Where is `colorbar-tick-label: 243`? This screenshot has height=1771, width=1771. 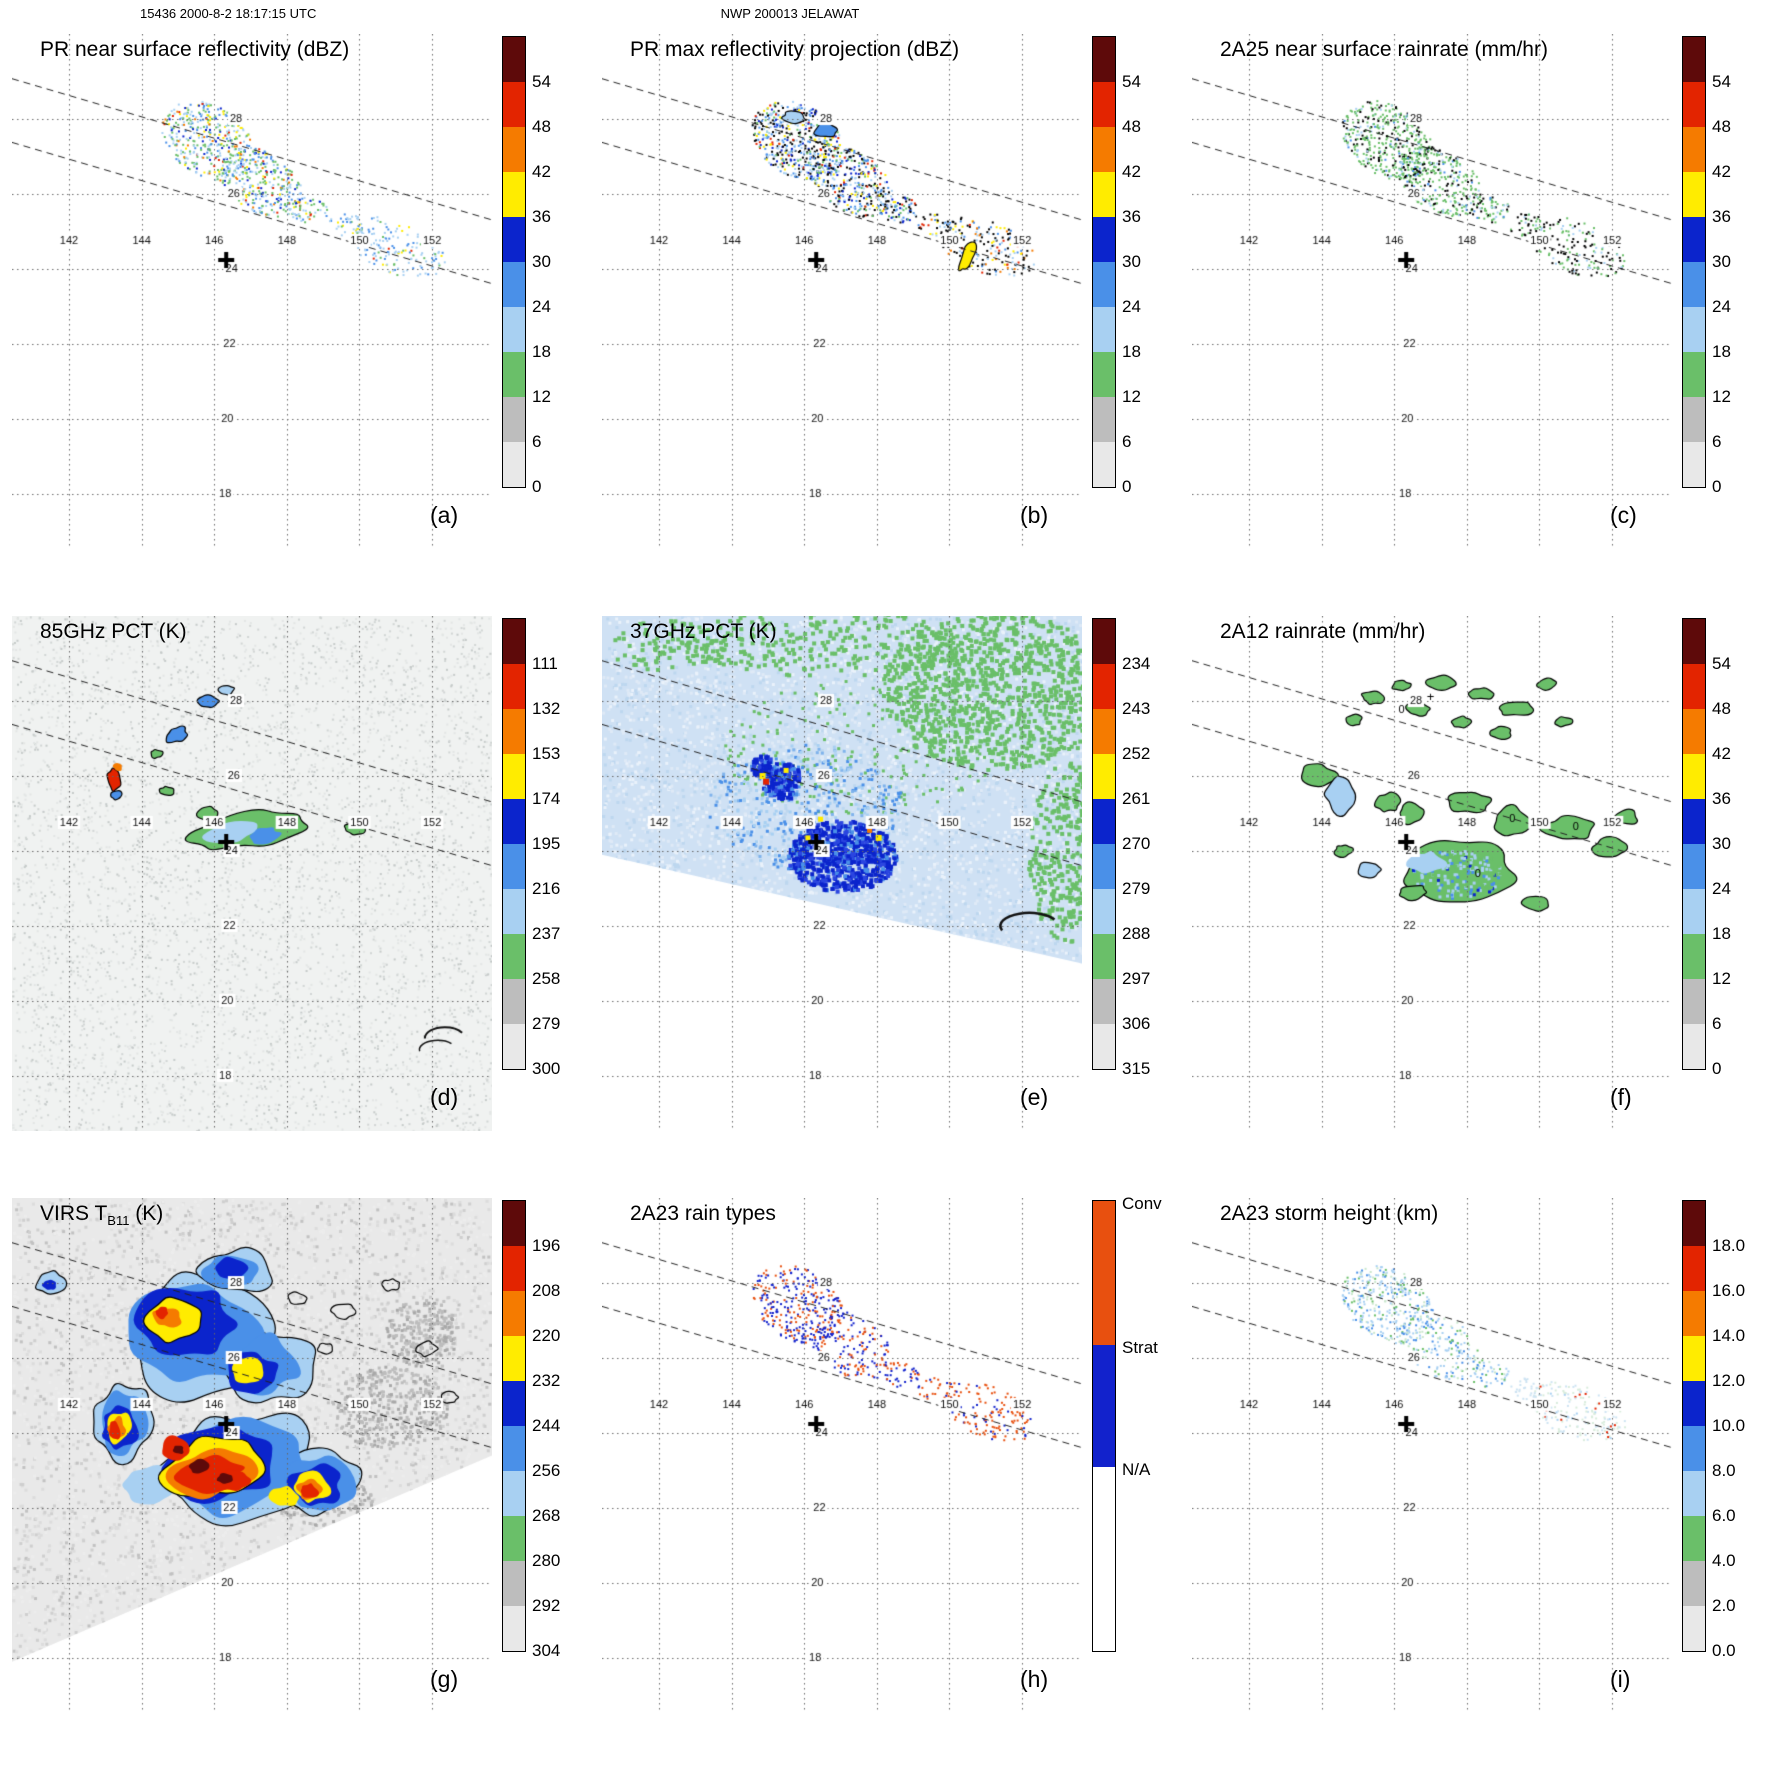 colorbar-tick-label: 243 is located at coordinates (1136, 708).